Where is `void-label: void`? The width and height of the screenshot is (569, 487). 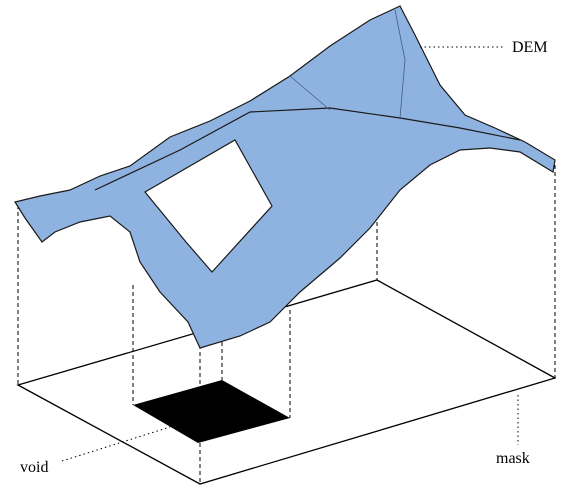
void-label: void is located at coordinates (34, 467).